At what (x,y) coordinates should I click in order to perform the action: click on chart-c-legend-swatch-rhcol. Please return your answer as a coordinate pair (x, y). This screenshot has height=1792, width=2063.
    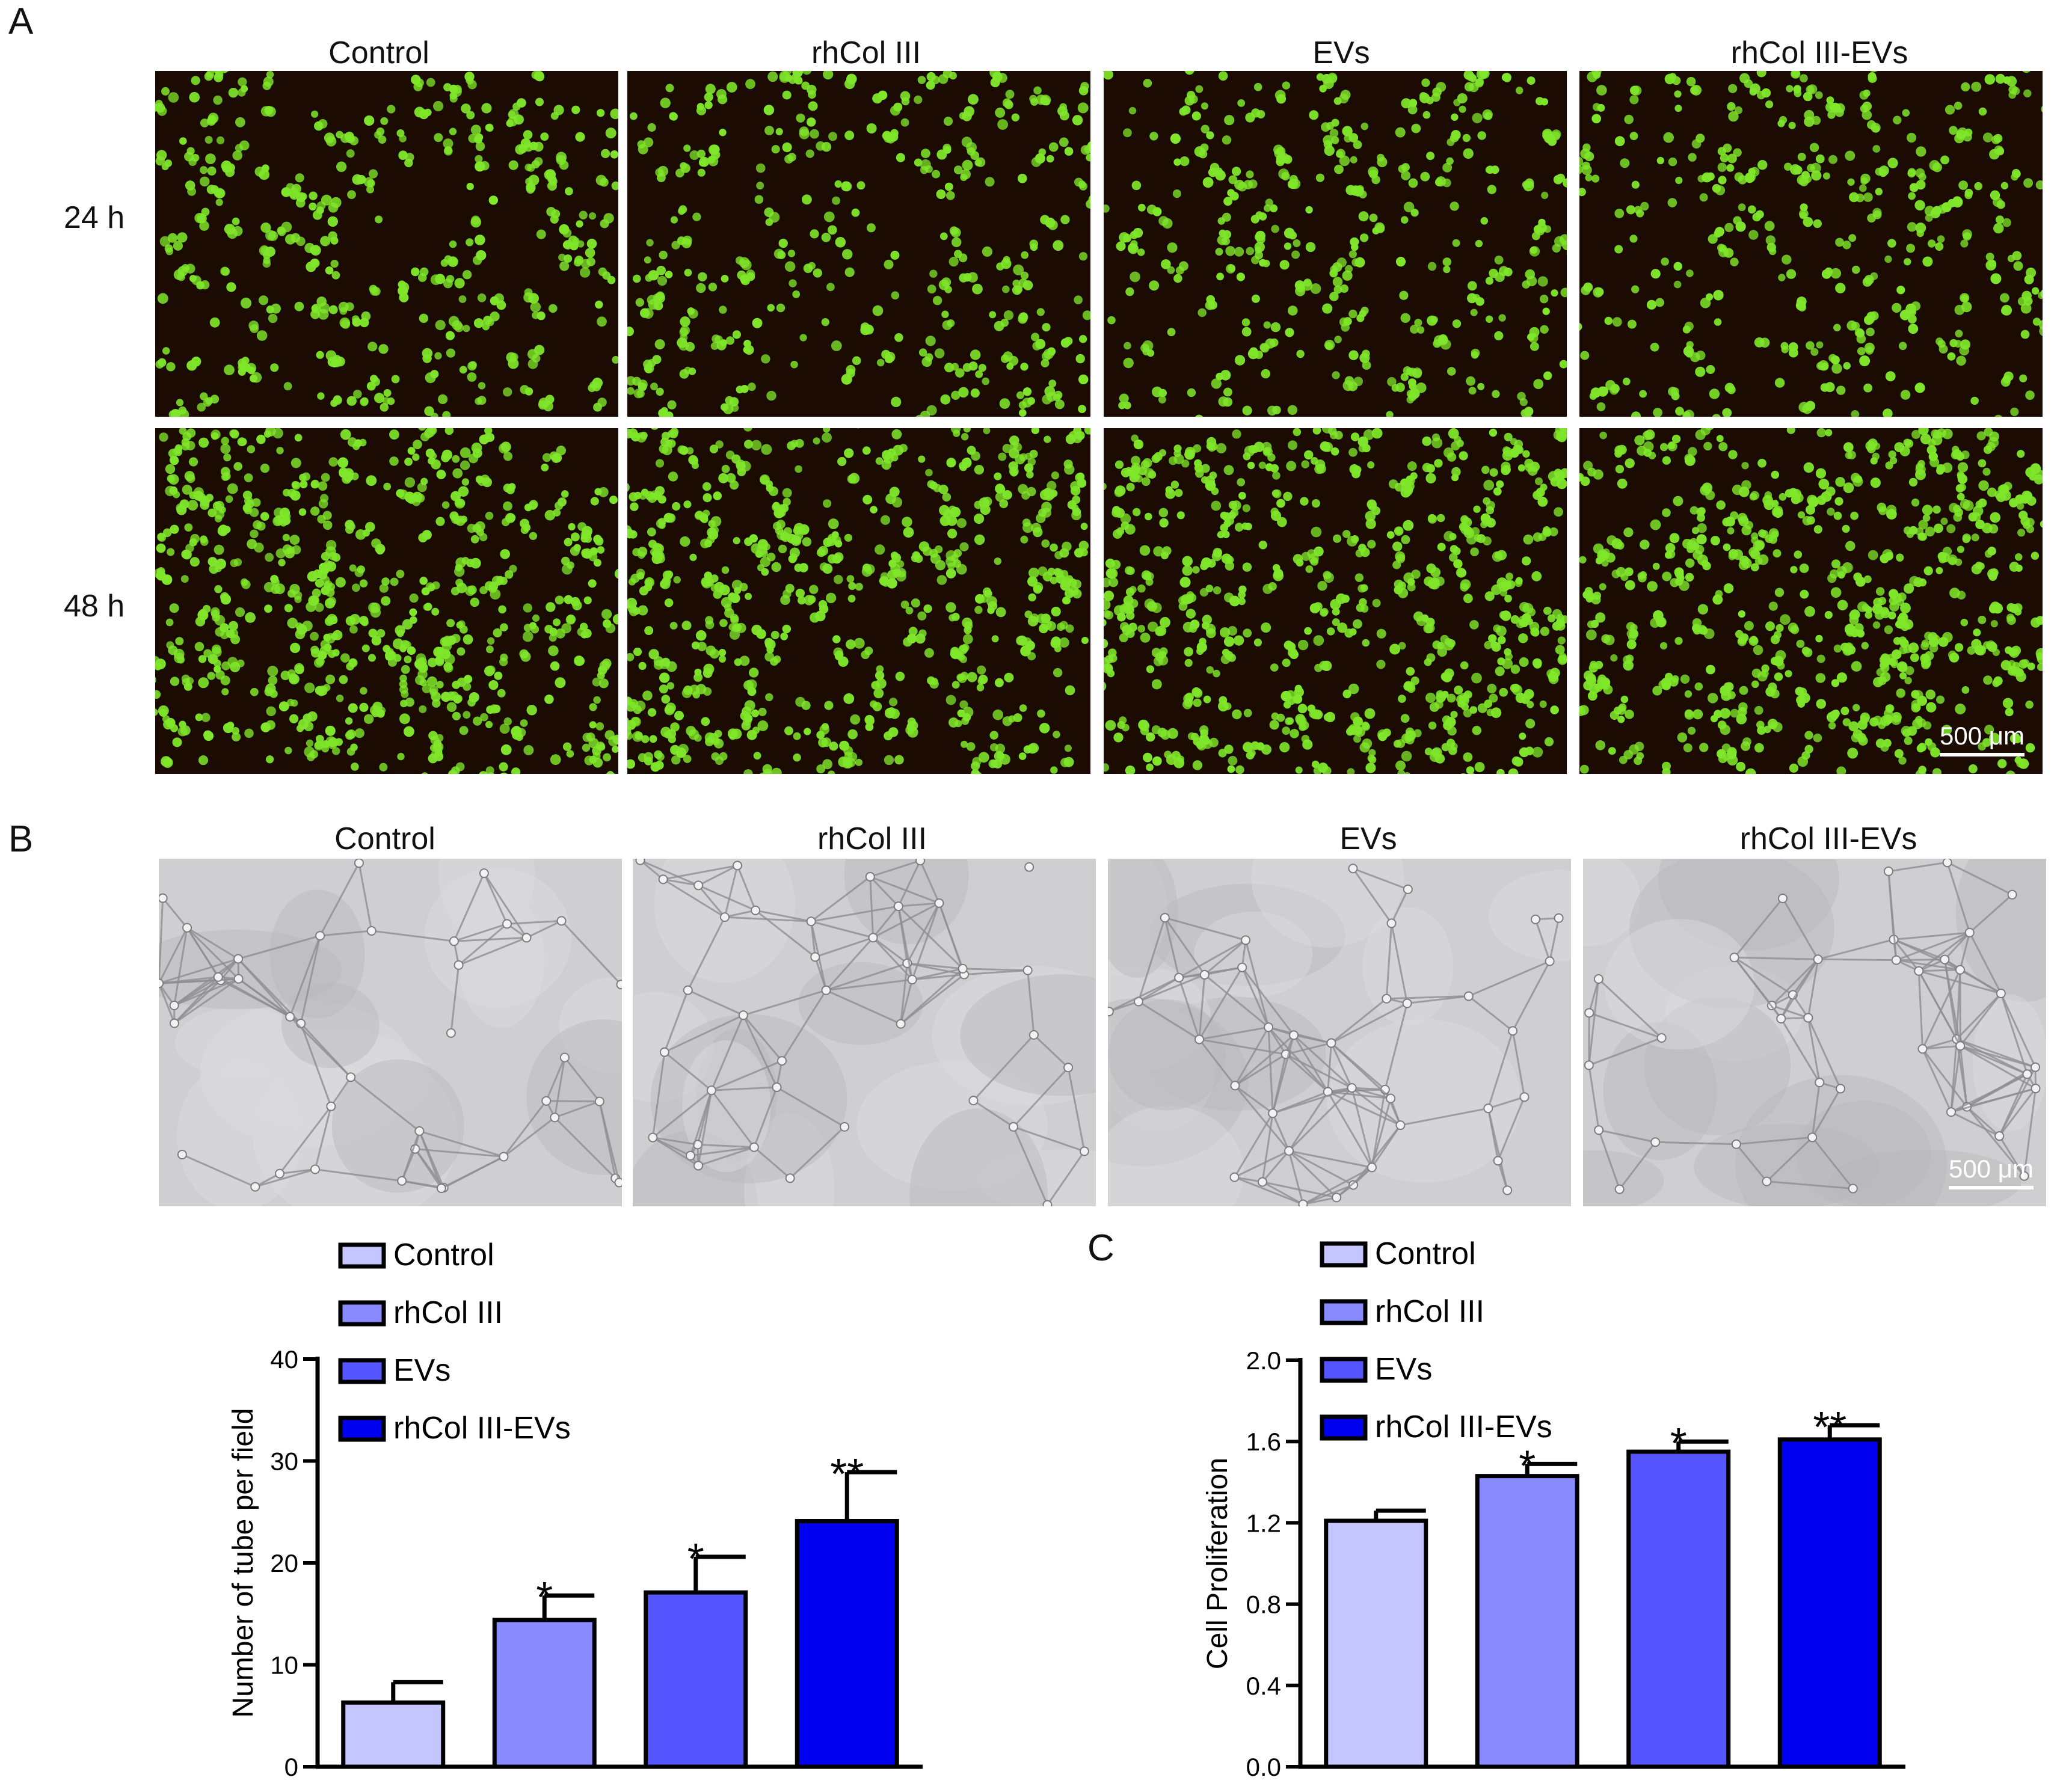
    Looking at the image, I should click on (1344, 1312).